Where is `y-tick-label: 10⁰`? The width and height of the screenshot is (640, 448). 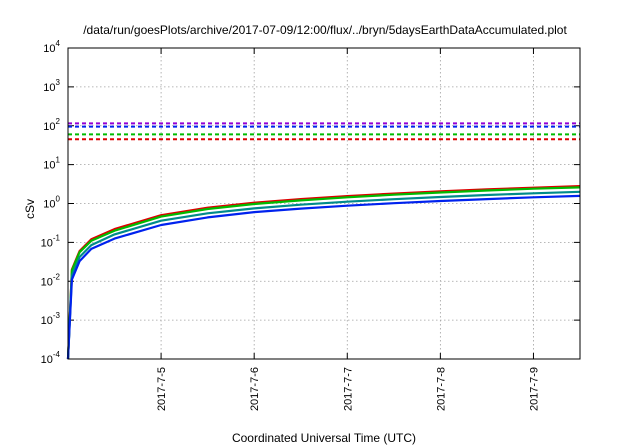
y-tick-label: 10⁰ is located at coordinates (51, 203).